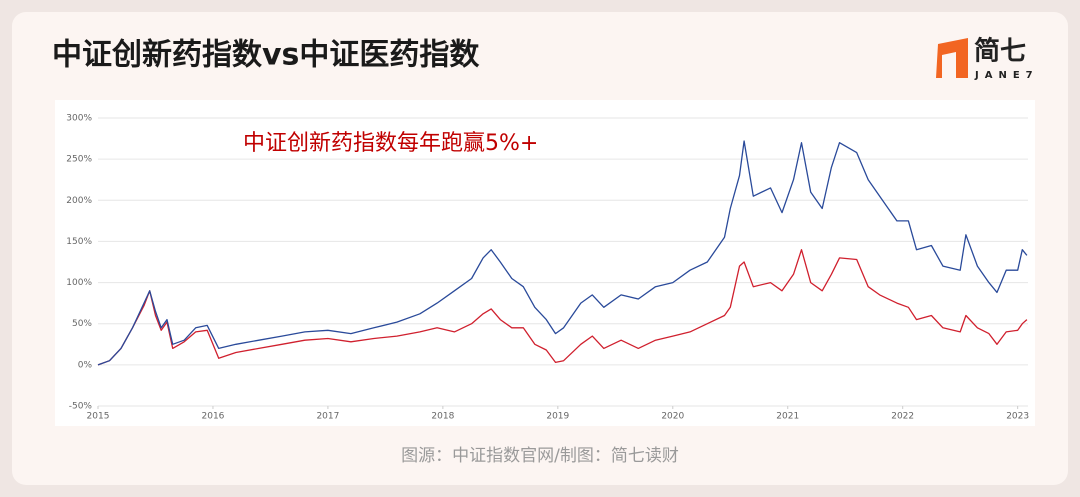 The height and width of the screenshot is (497, 1080). I want to click on x-tick-label: 2015, so click(98, 417).